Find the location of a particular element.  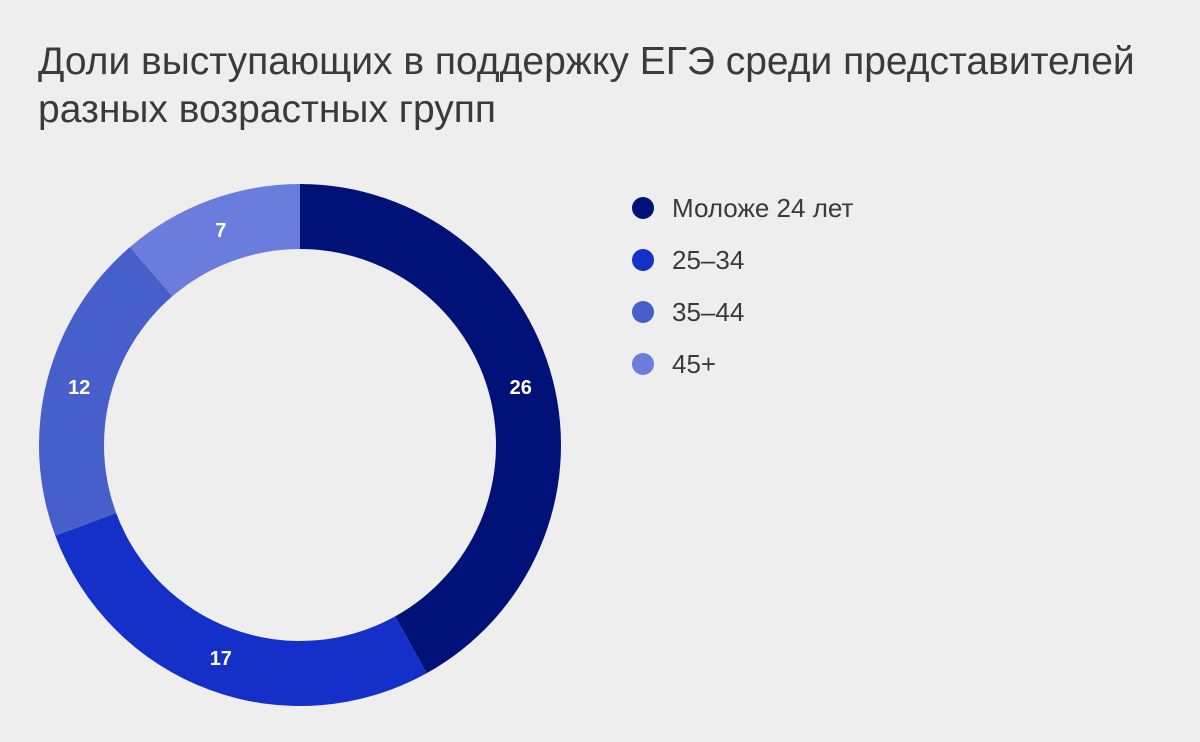

legend-item: 45+ is located at coordinates (742, 364).